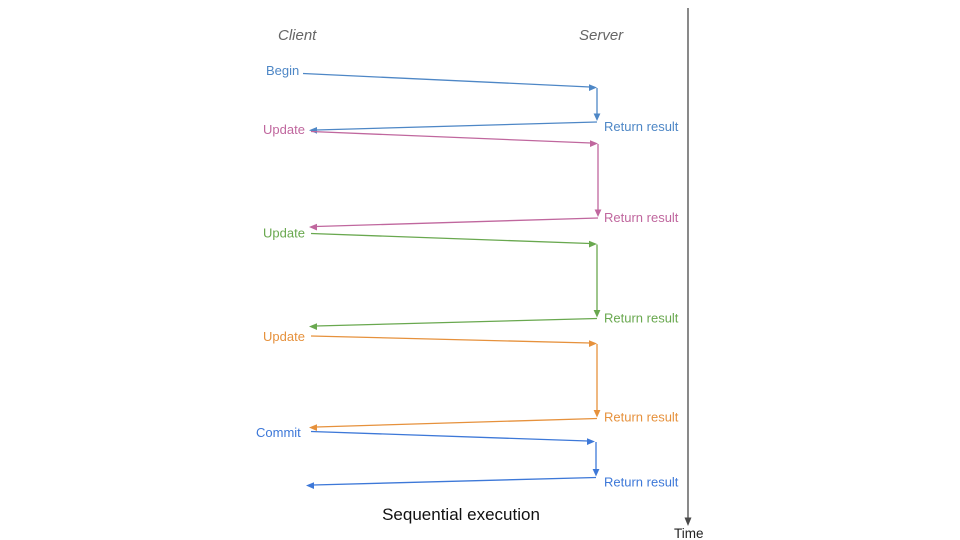 This screenshot has width=960, height=540. What do you see at coordinates (278, 432) in the screenshot?
I see `step-label: Commit` at bounding box center [278, 432].